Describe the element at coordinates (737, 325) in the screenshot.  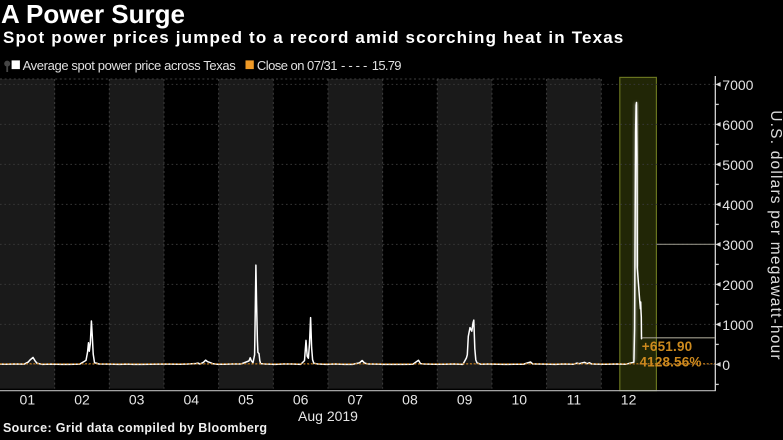
I see `svg-text: 1000` at that location.